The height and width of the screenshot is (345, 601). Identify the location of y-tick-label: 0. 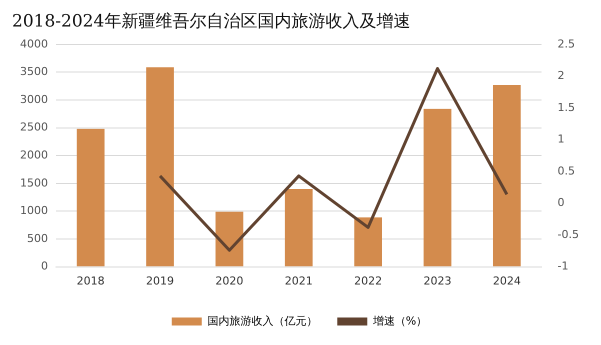
(44, 266).